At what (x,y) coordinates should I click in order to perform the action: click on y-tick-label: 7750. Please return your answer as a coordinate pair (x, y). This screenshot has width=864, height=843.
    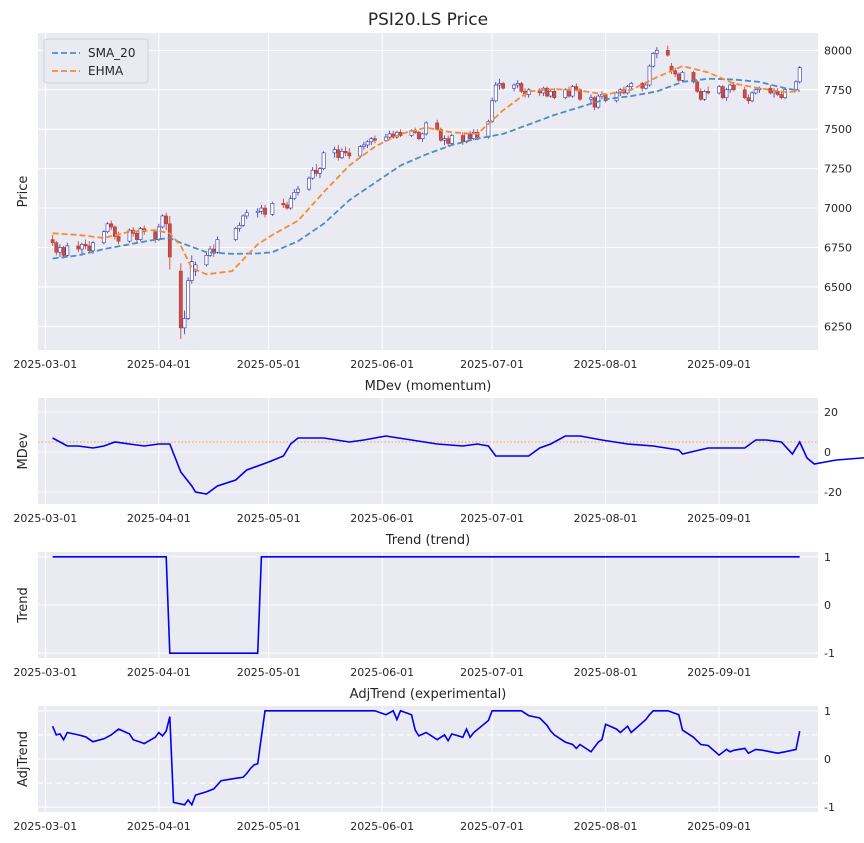
    Looking at the image, I should click on (838, 90).